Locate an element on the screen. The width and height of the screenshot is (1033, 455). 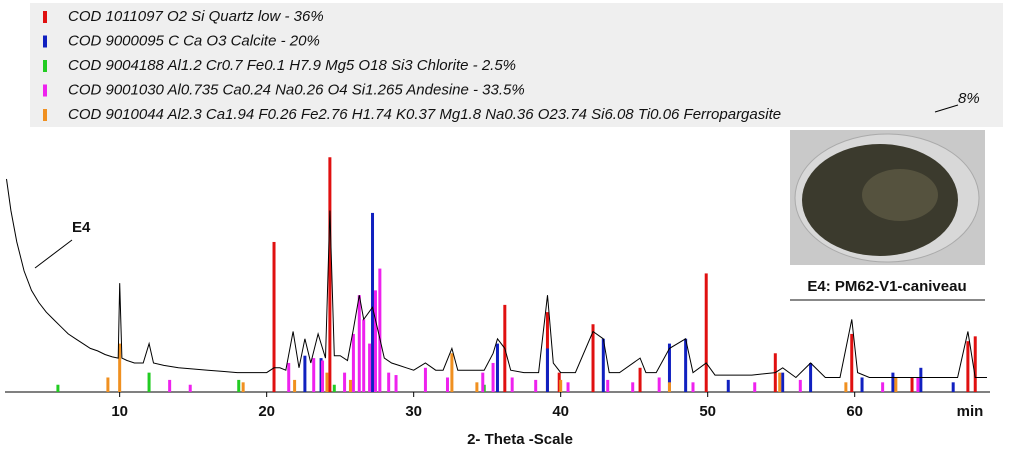
legend-label: COD 1011097 O2 Si Quartz low - 36% is located at coordinates (196, 16).